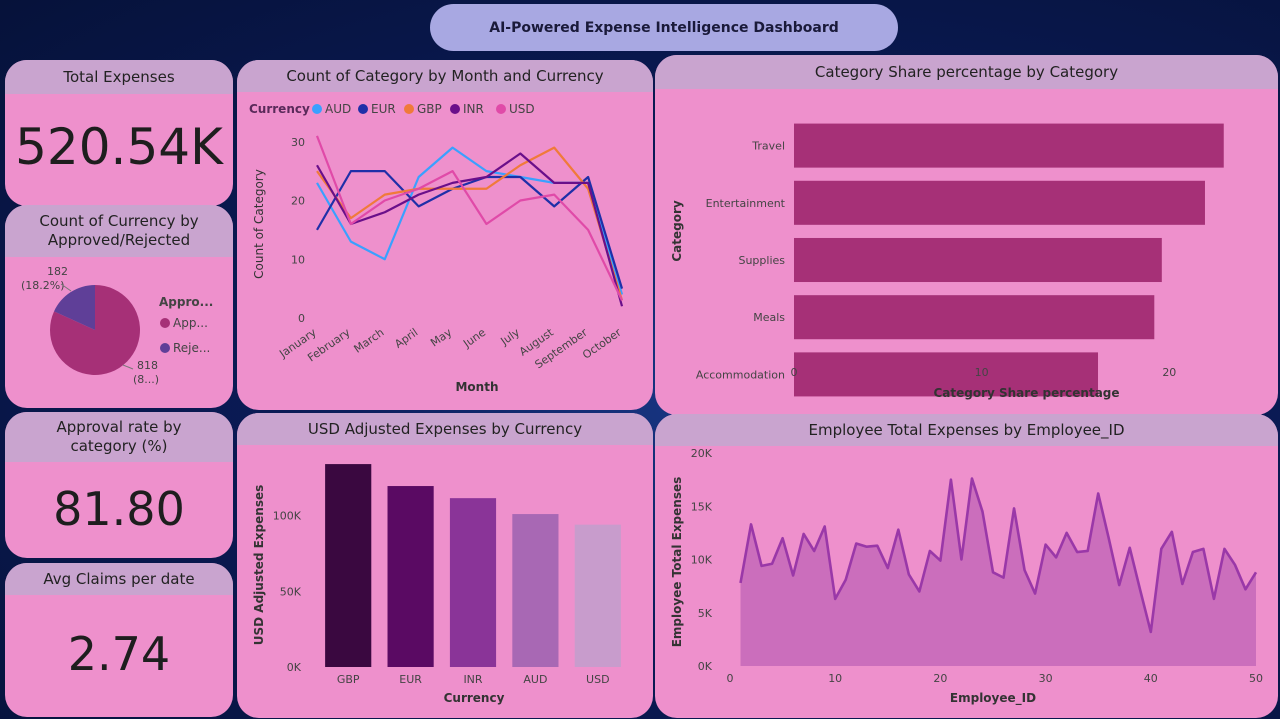 This screenshot has height=719, width=1280. What do you see at coordinates (998, 555) in the screenshot?
I see `area-line` at bounding box center [998, 555].